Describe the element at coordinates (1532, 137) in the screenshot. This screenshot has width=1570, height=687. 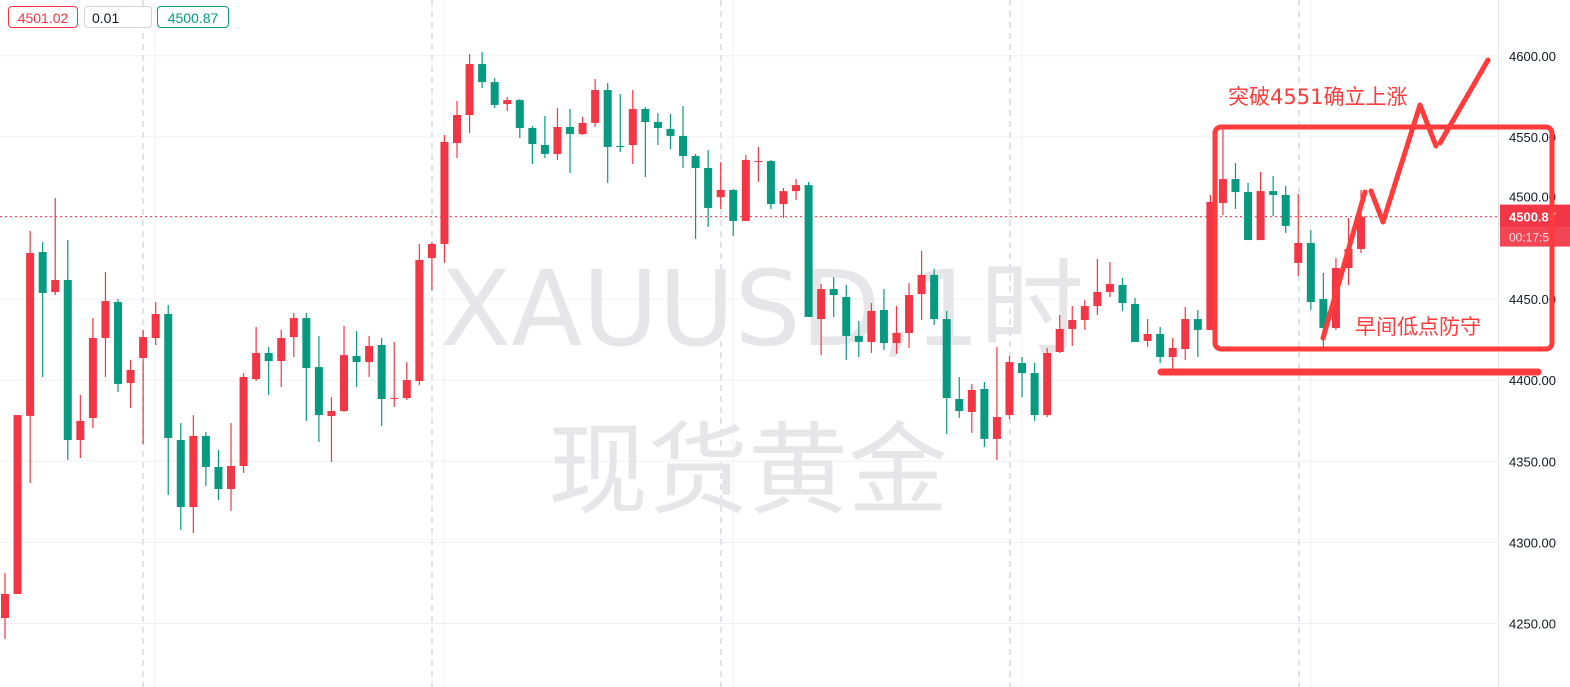
I see `y-tick-label: 4550.00` at that location.